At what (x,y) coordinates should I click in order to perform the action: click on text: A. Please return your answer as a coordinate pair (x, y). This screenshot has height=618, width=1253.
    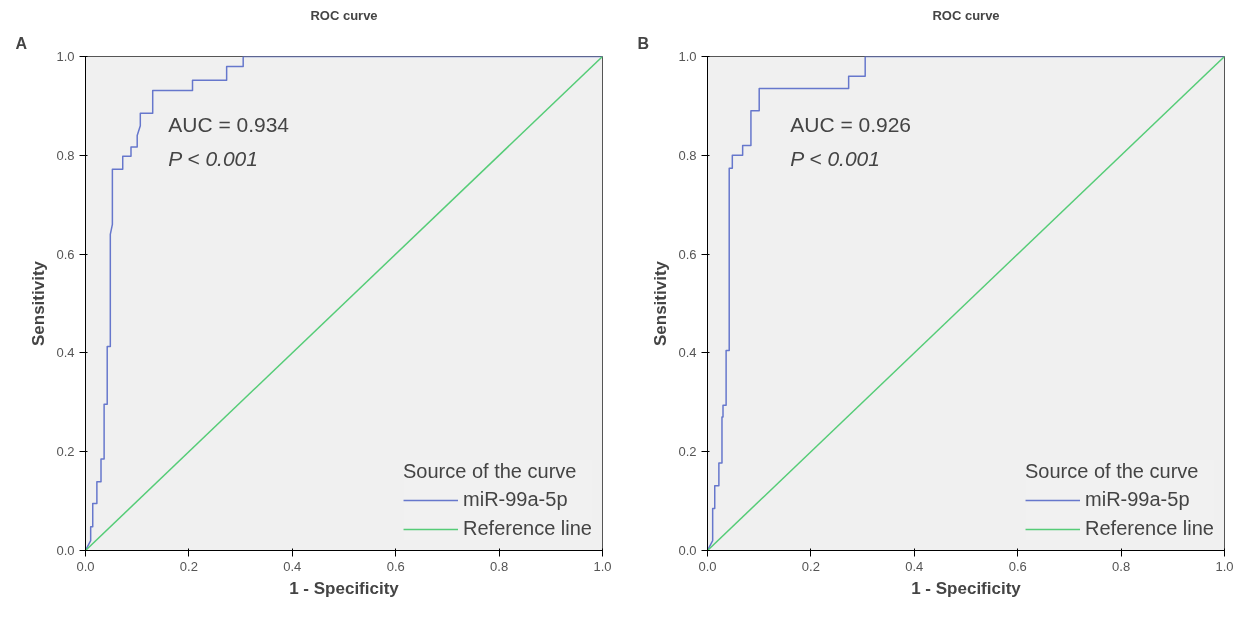
    Looking at the image, I should click on (21, 43).